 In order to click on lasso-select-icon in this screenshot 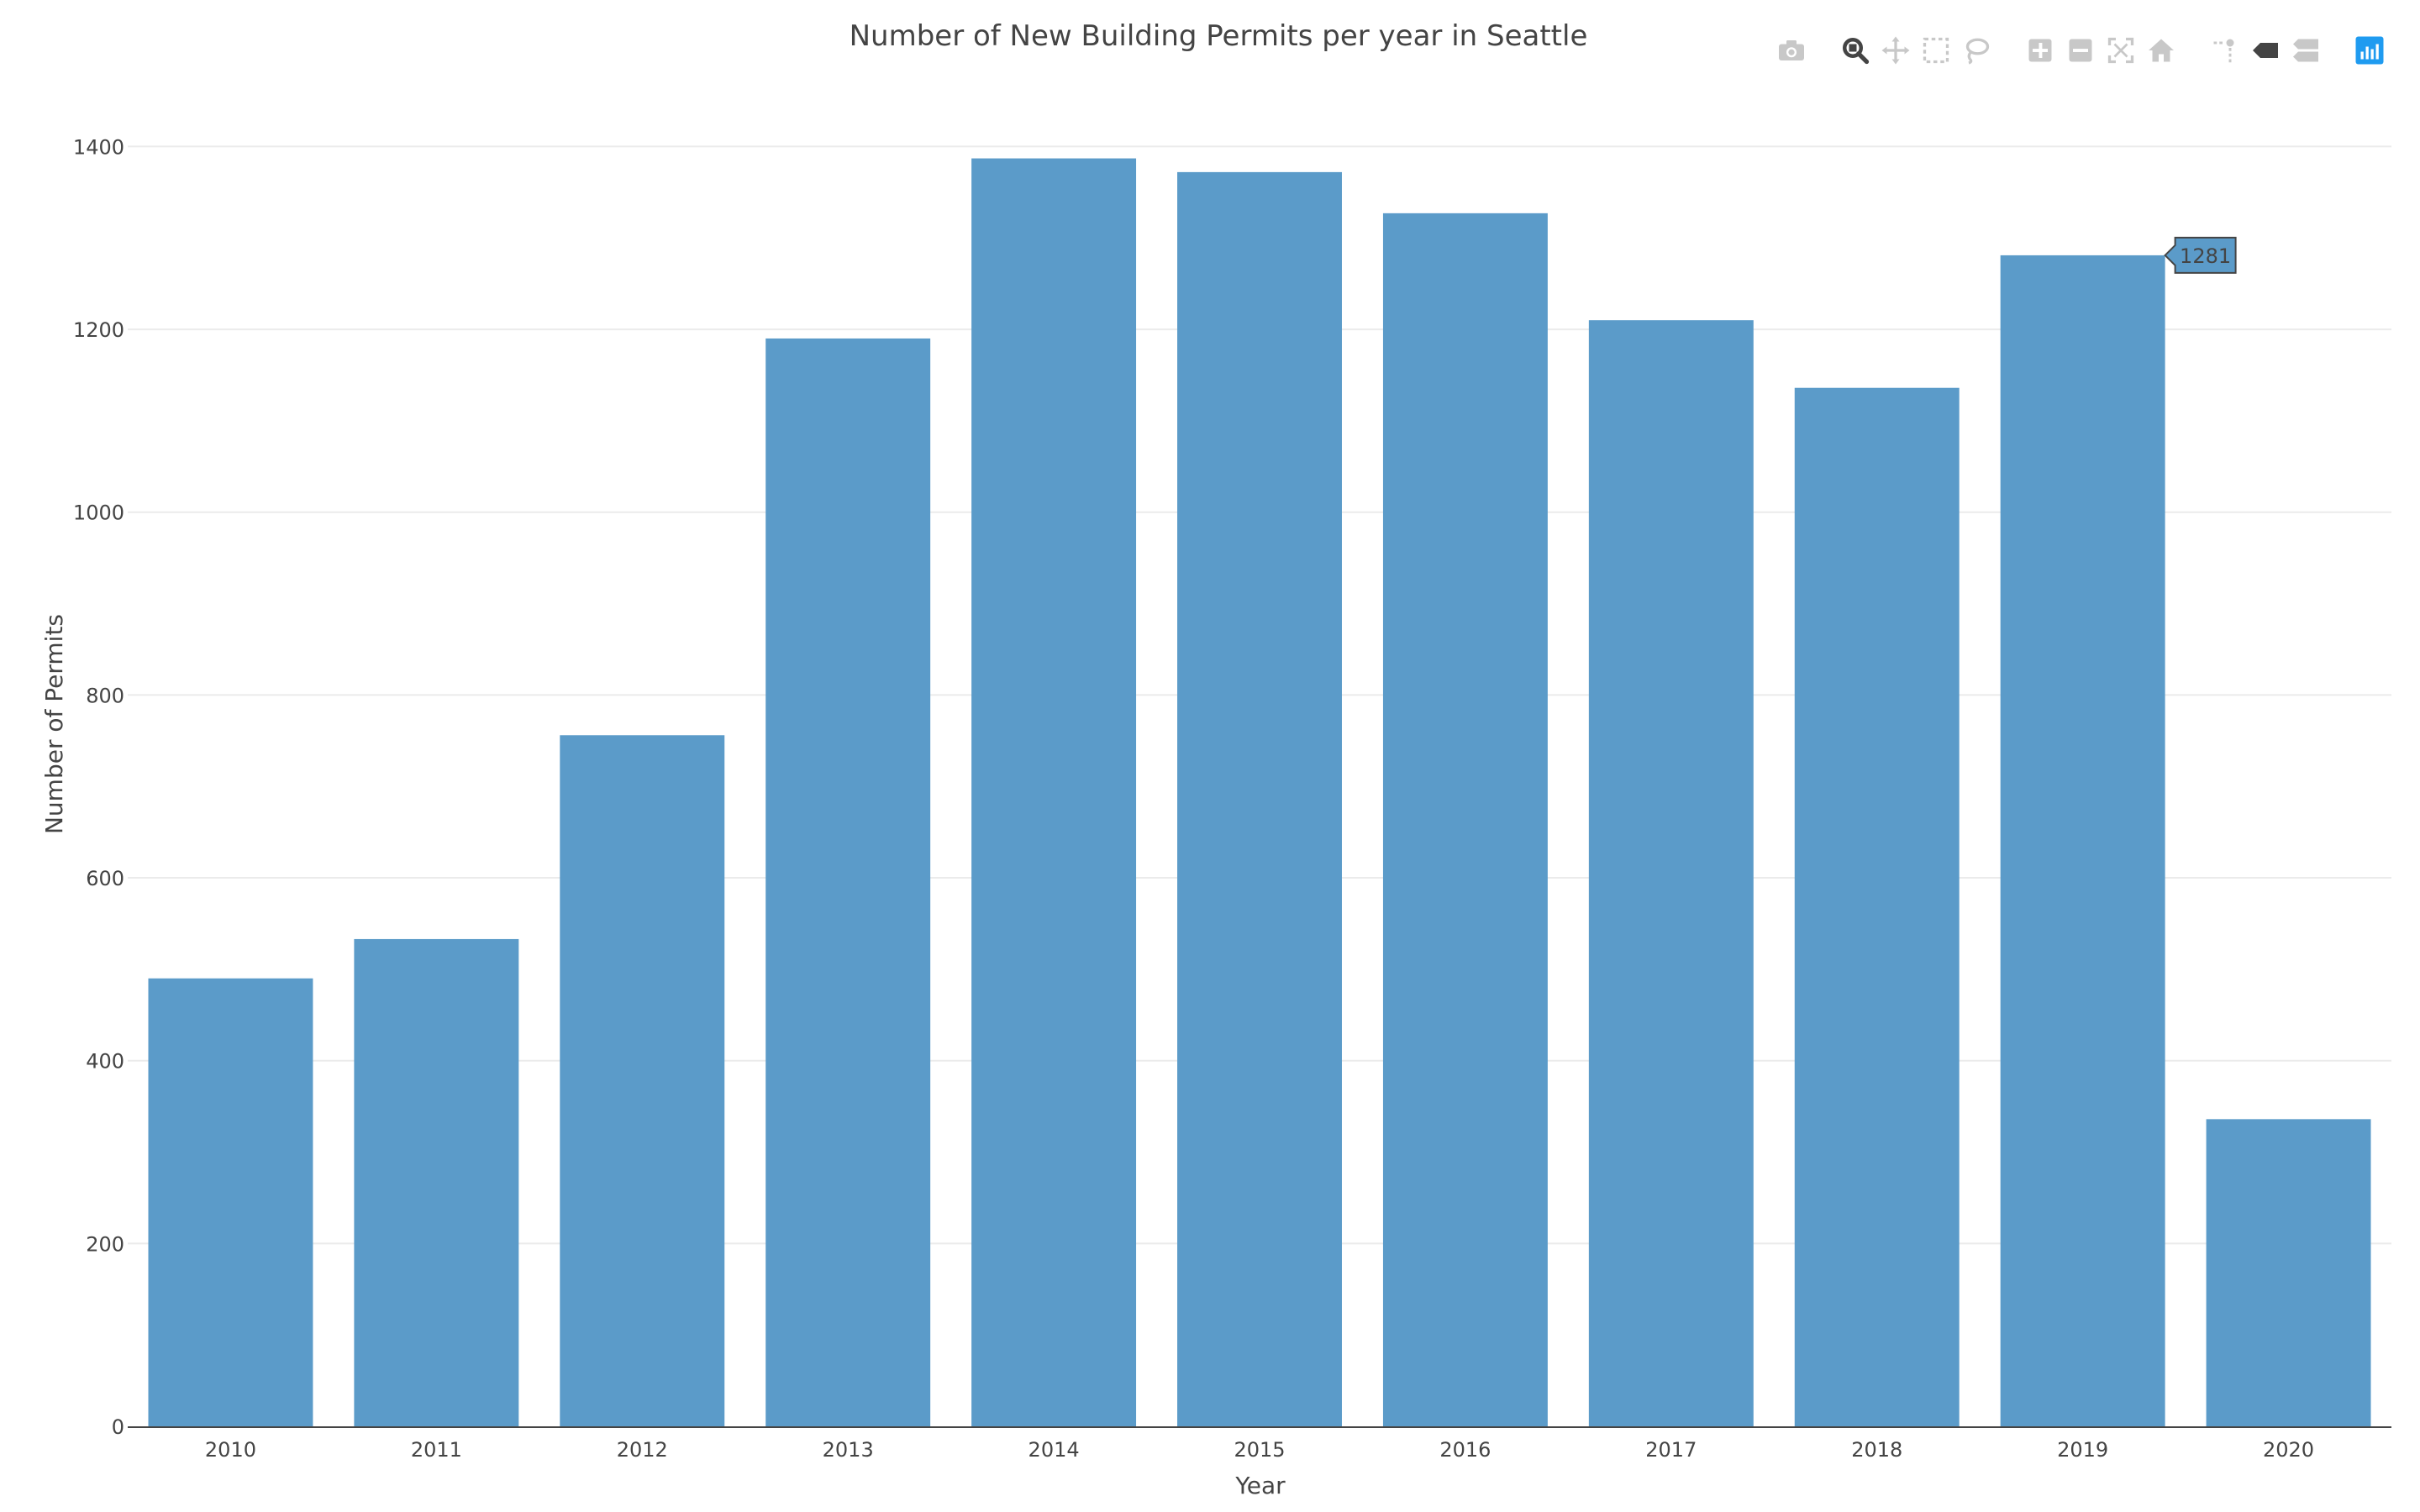, I will do `click(1978, 51)`.